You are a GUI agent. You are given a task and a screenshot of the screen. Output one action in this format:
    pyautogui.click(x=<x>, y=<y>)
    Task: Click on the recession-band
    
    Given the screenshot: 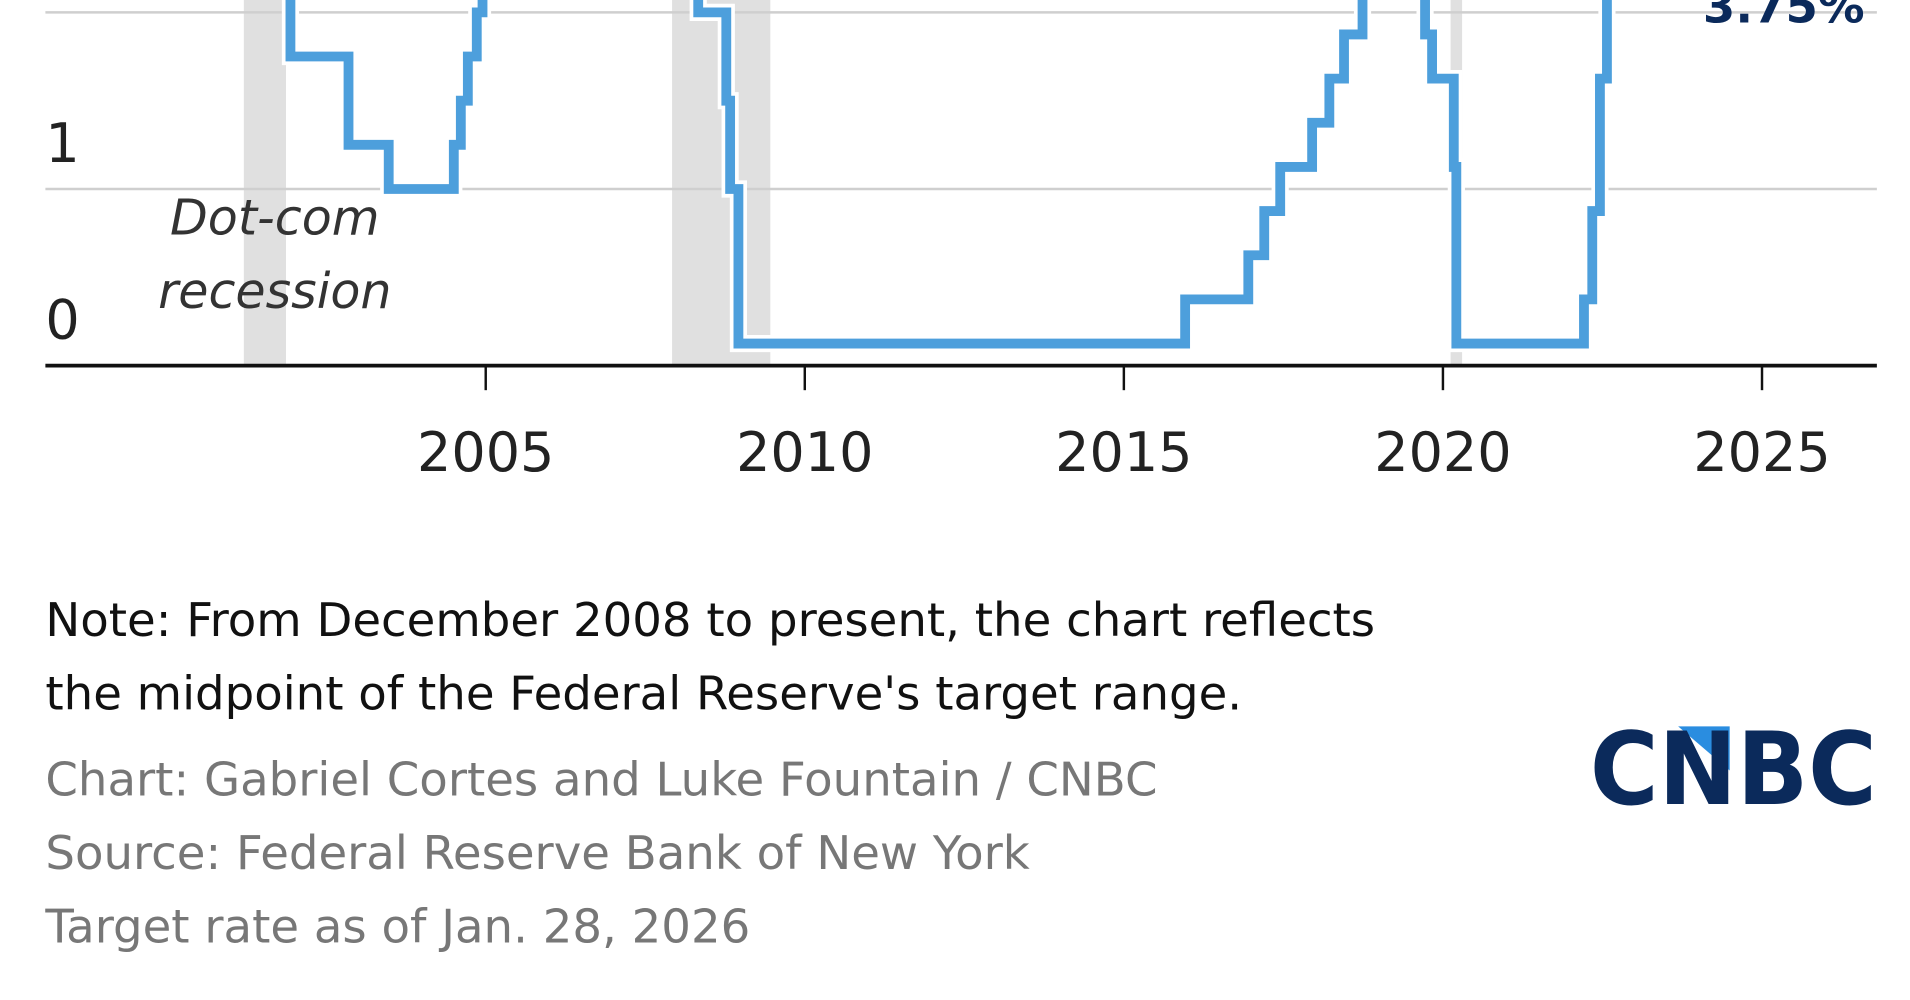 What is the action you would take?
    pyautogui.click(x=264, y=183)
    